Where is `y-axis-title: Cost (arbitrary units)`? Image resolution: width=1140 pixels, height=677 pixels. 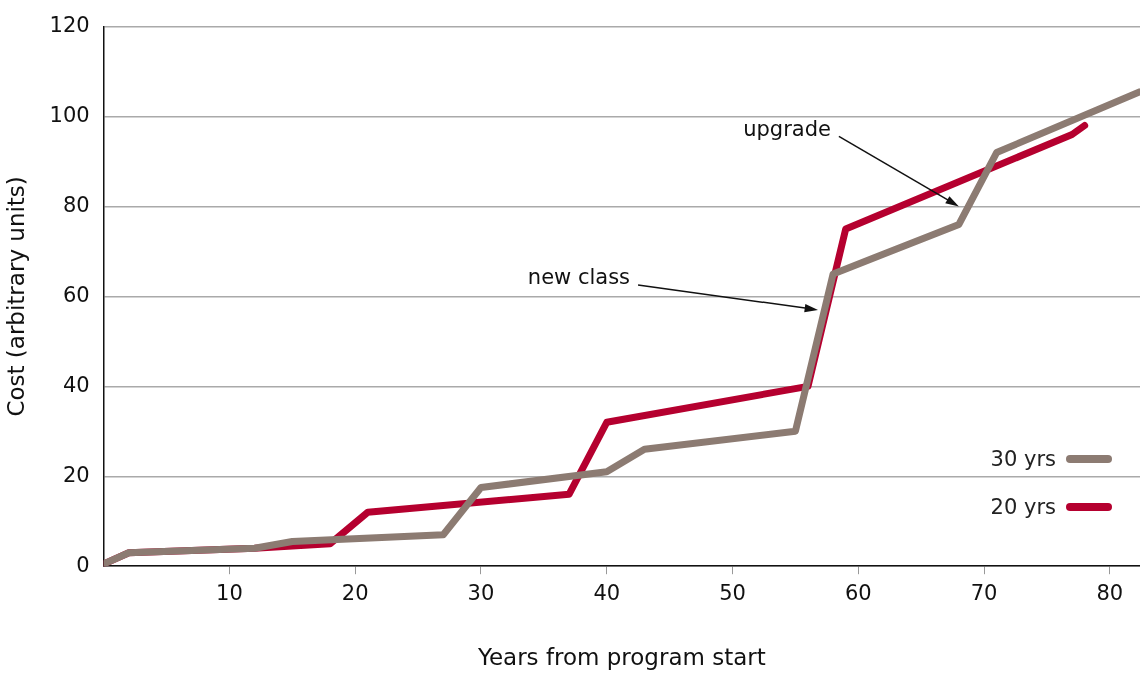 y-axis-title: Cost (arbitrary units) is located at coordinates (15, 296).